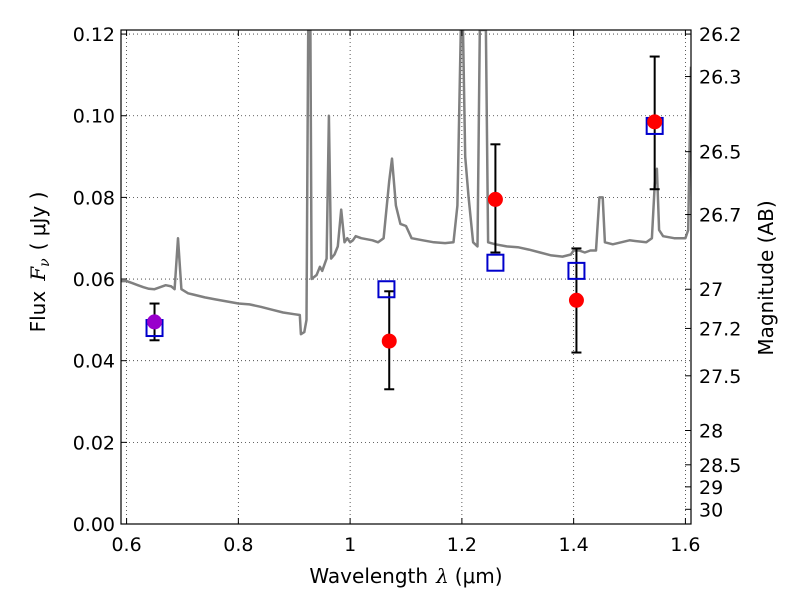 This screenshot has height=600, width=800. I want to click on y-tick-label: 0.00, so click(94, 525).